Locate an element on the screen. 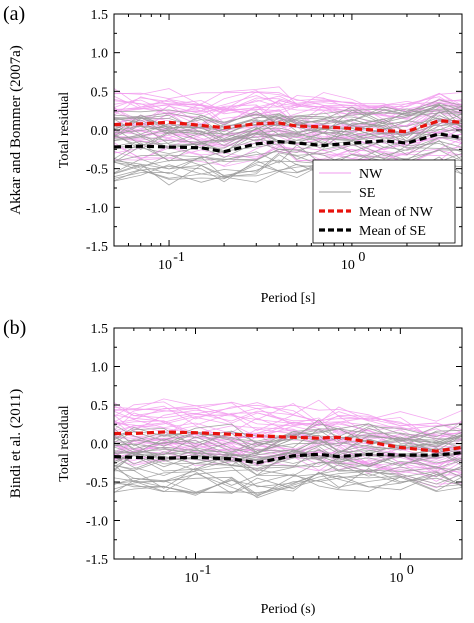 This screenshot has height=623, width=474. legend-label: SE is located at coordinates (367, 193).